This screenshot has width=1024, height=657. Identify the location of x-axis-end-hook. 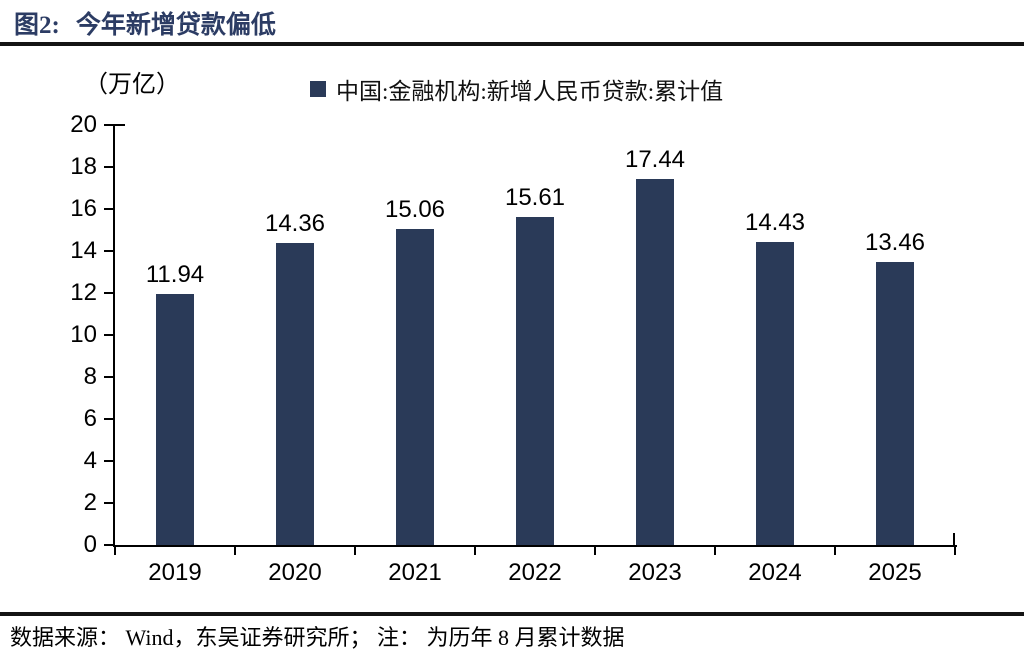
(954, 539).